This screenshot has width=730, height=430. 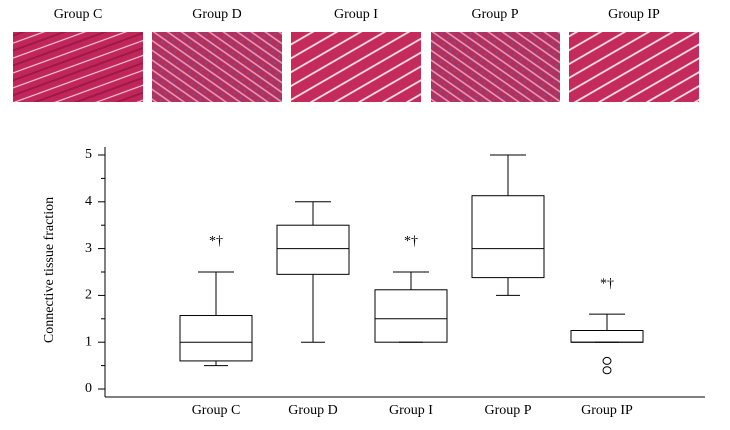 I want to click on y-tick-label: 1, so click(x=88, y=341).